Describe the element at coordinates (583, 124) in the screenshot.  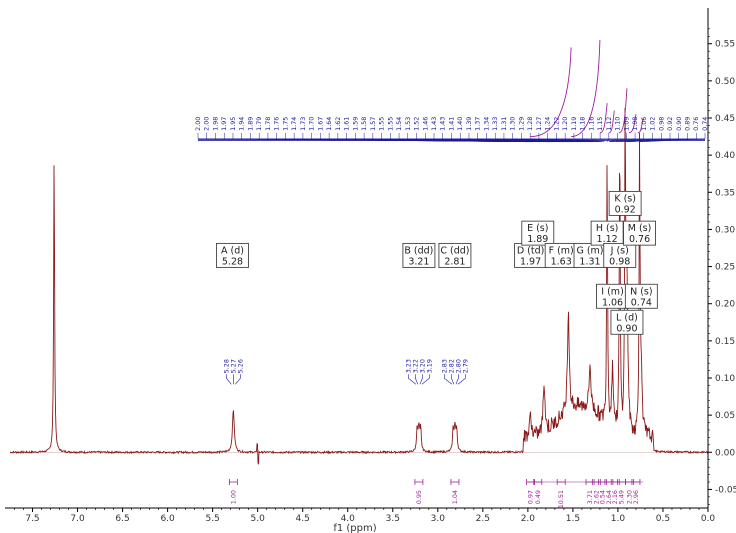
I see `peak-label: 1.18` at that location.